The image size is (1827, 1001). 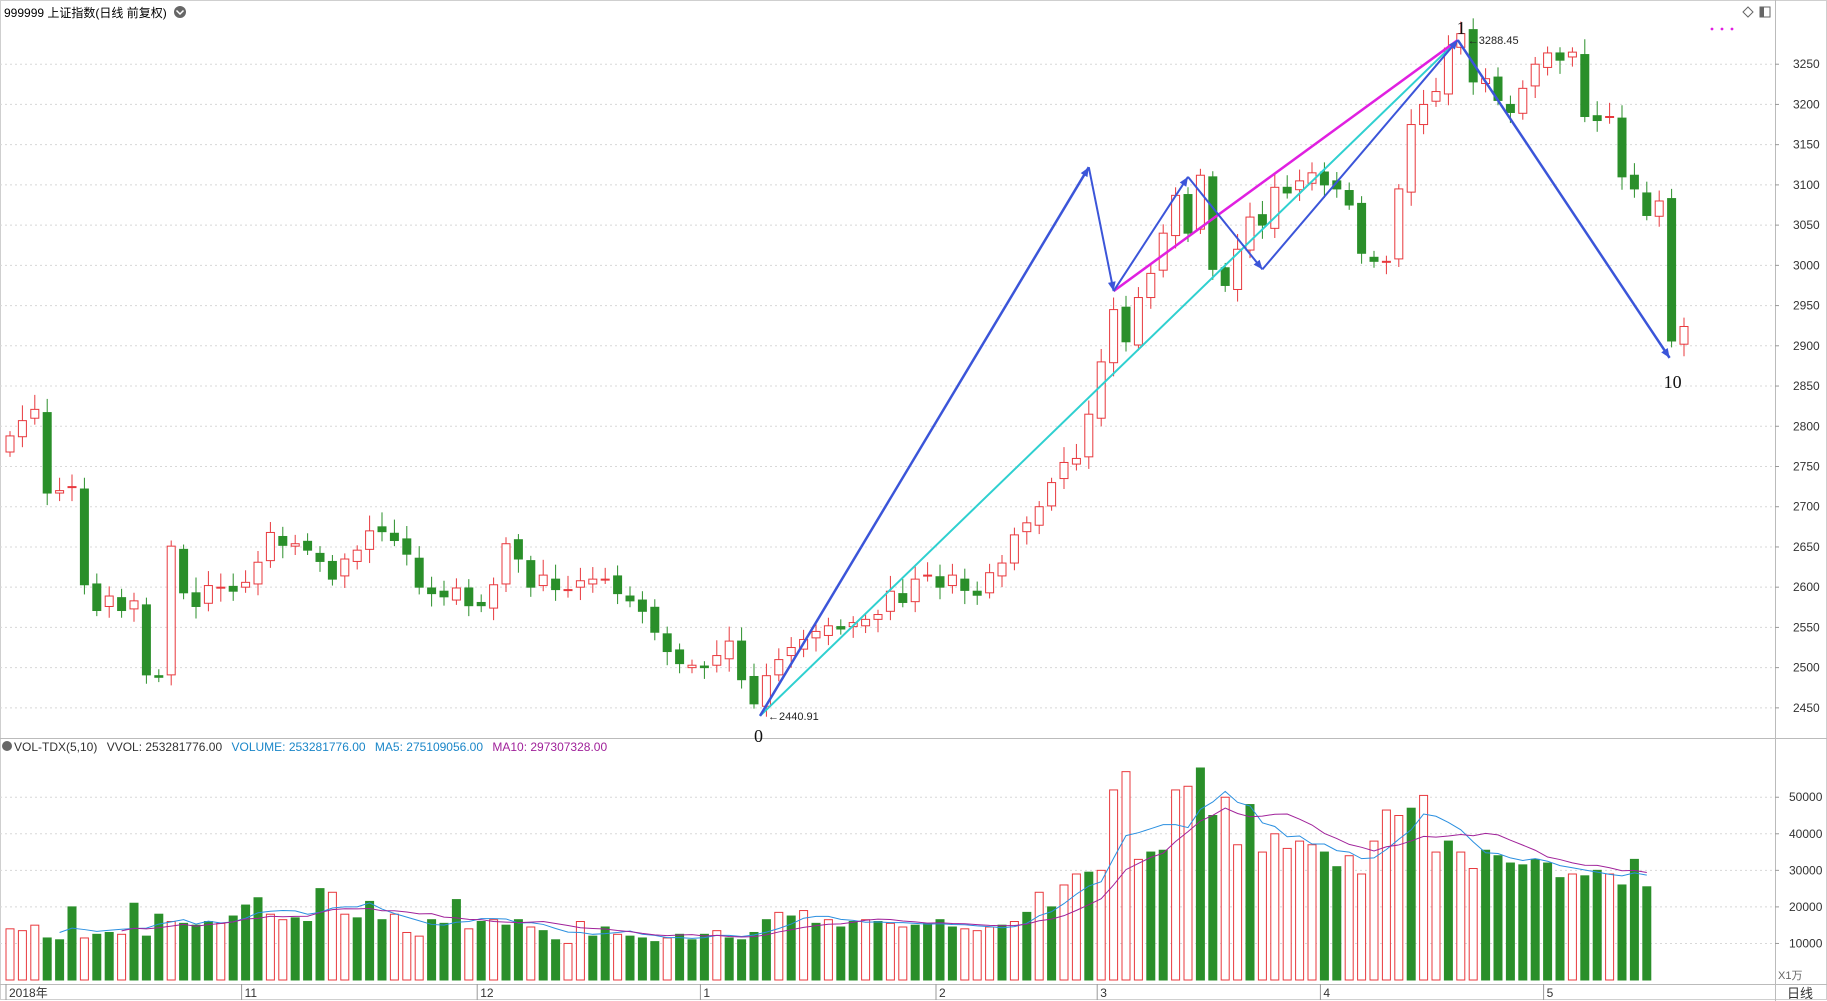 What do you see at coordinates (429, 747) in the screenshot?
I see `volume-ma5: MA5: 275109056.00` at bounding box center [429, 747].